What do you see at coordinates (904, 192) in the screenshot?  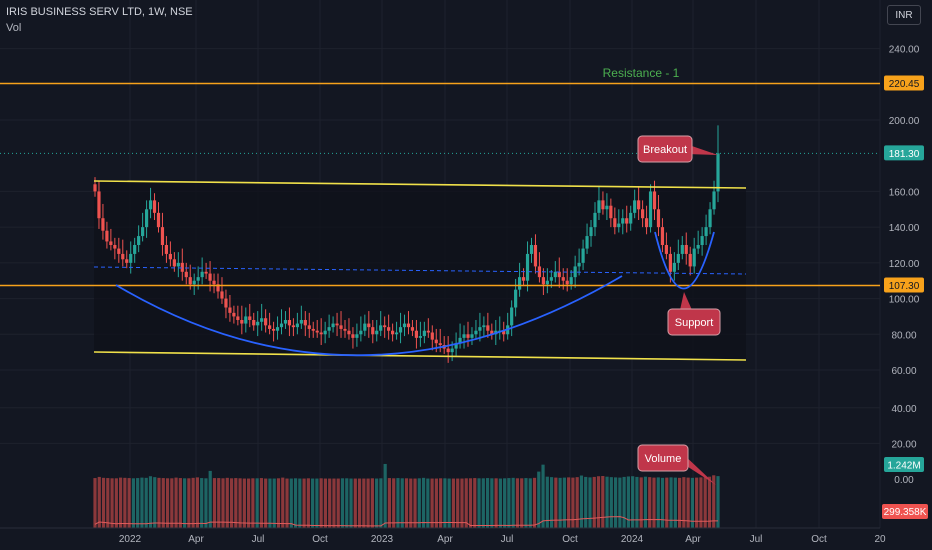 I see `price-tick-label: 160.00` at bounding box center [904, 192].